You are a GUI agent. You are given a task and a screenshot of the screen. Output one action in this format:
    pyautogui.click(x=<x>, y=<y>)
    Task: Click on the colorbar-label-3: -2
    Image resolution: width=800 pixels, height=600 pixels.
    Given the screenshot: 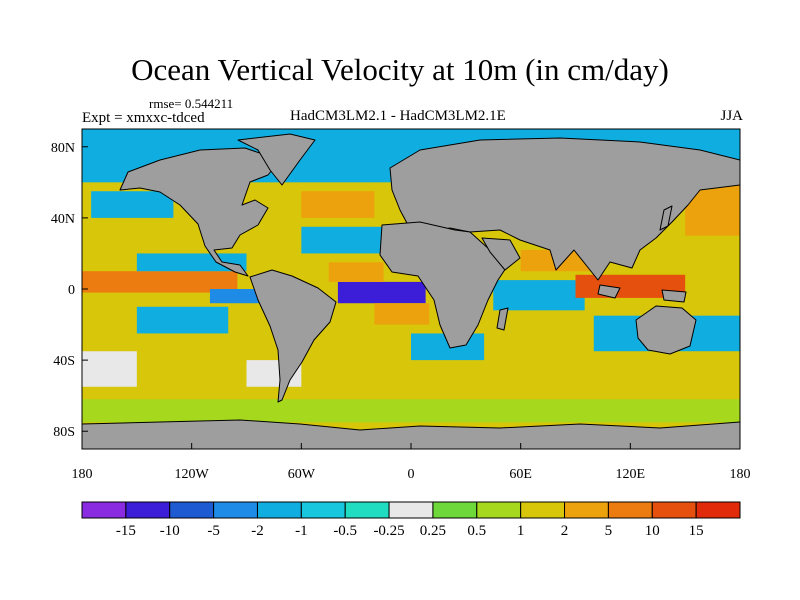 What is the action you would take?
    pyautogui.click(x=257, y=531)
    